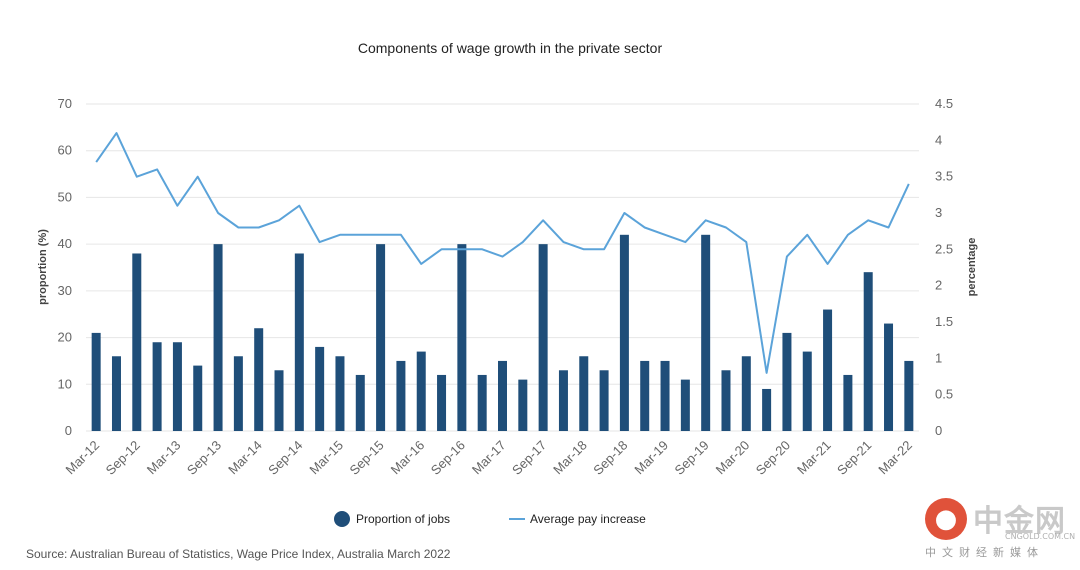 This screenshot has width=1080, height=570. I want to click on watermark-logo: ● 中金网 CNGOLD.COM.CN 中文财经新媒体, so click(1000, 529).